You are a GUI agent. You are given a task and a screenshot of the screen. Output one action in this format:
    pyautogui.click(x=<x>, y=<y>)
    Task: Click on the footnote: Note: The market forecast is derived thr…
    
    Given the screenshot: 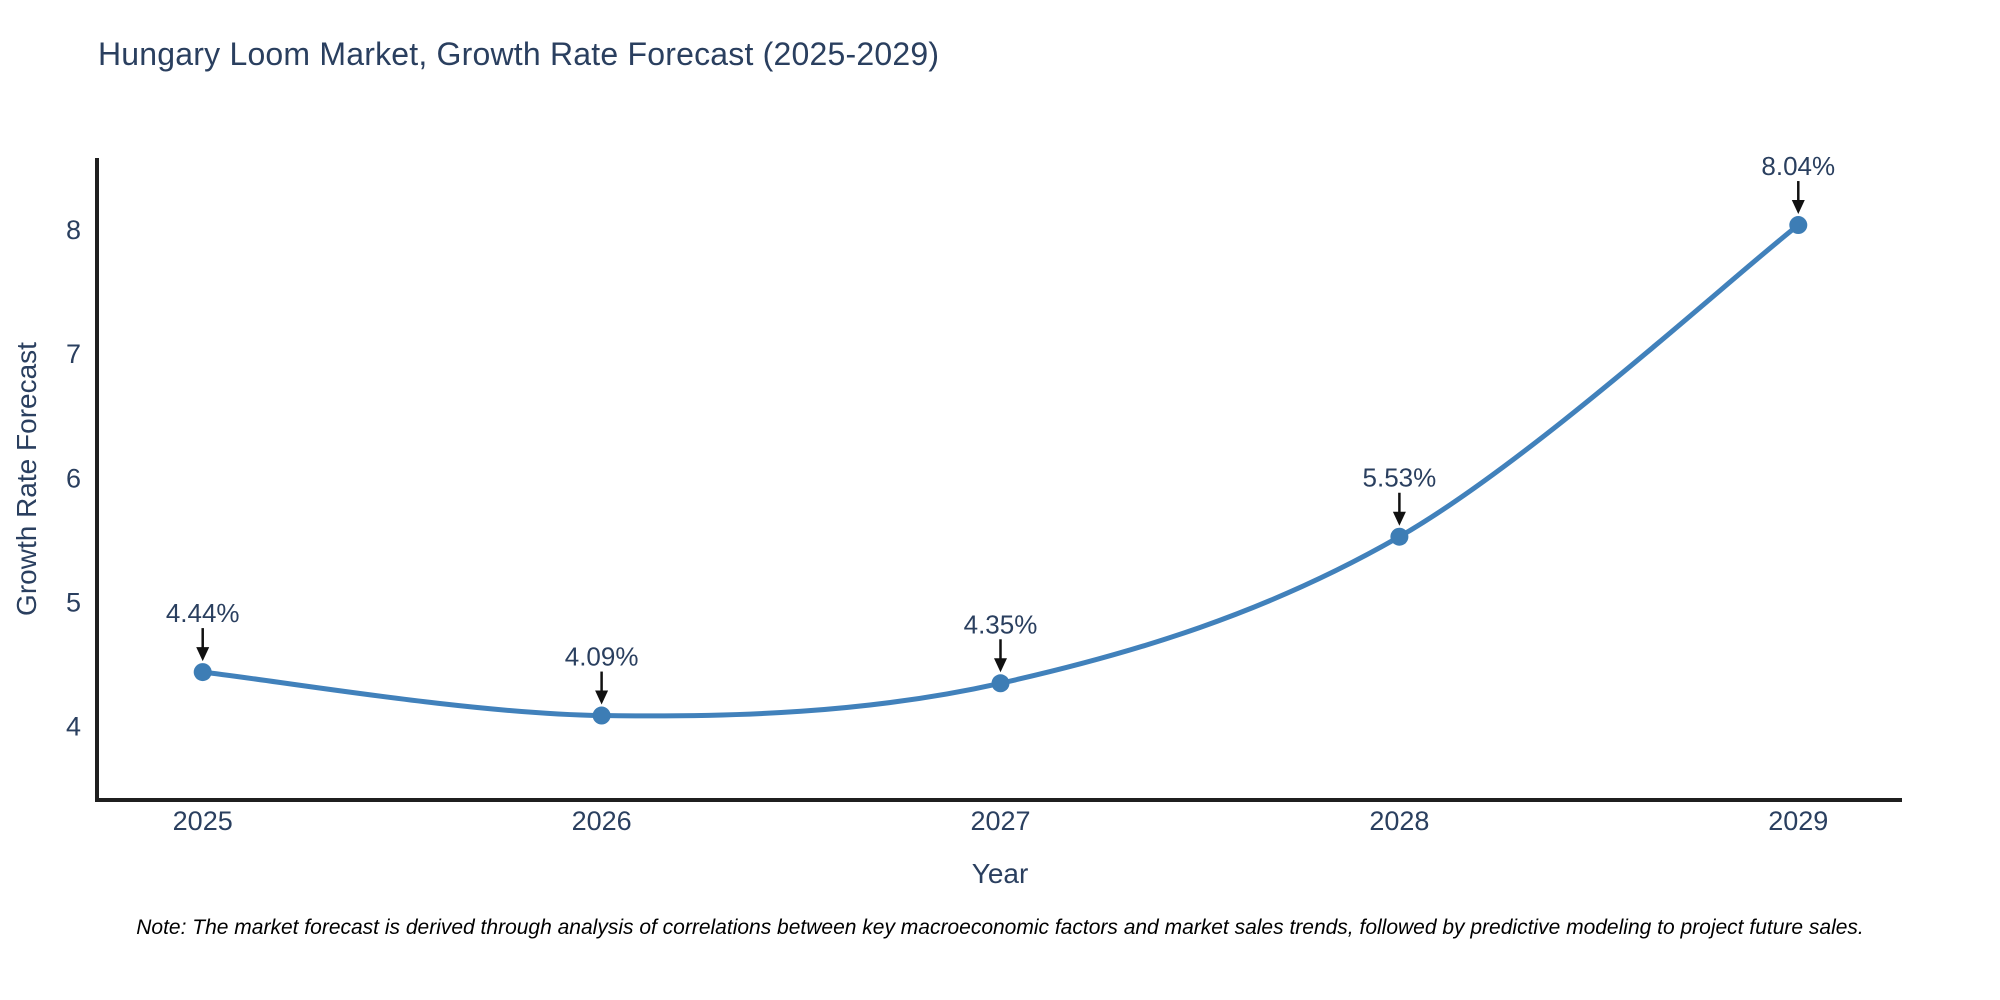 What is the action you would take?
    pyautogui.click(x=1000, y=927)
    